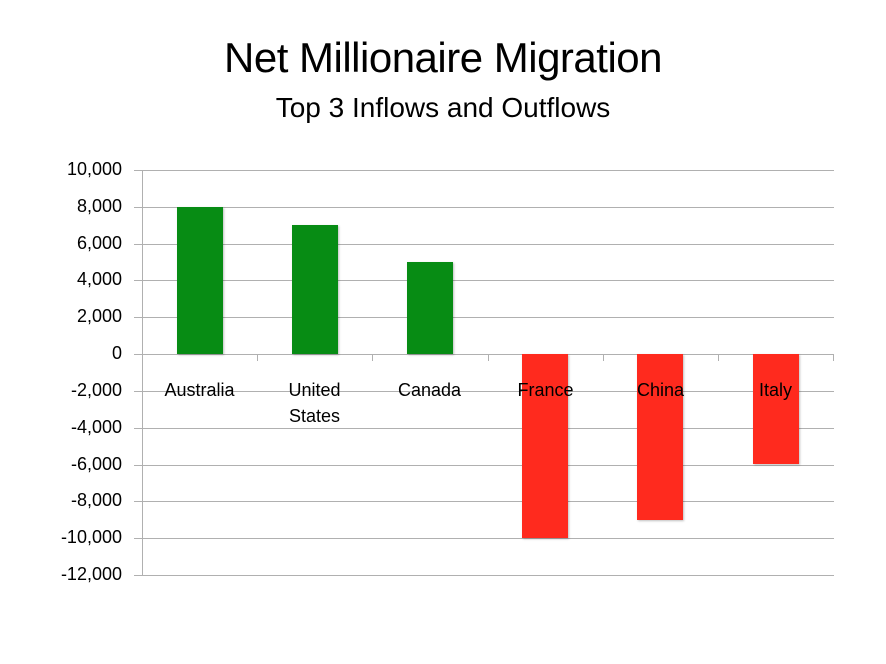 Image resolution: width=886 pixels, height=664 pixels. I want to click on y-tick-label: -2,000, so click(96, 390).